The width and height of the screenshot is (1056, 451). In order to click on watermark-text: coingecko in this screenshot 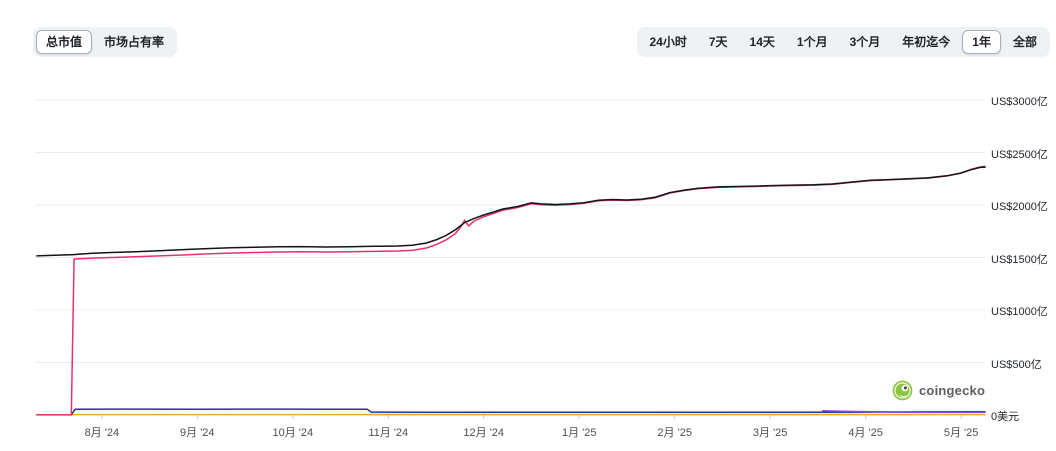, I will do `click(952, 390)`.